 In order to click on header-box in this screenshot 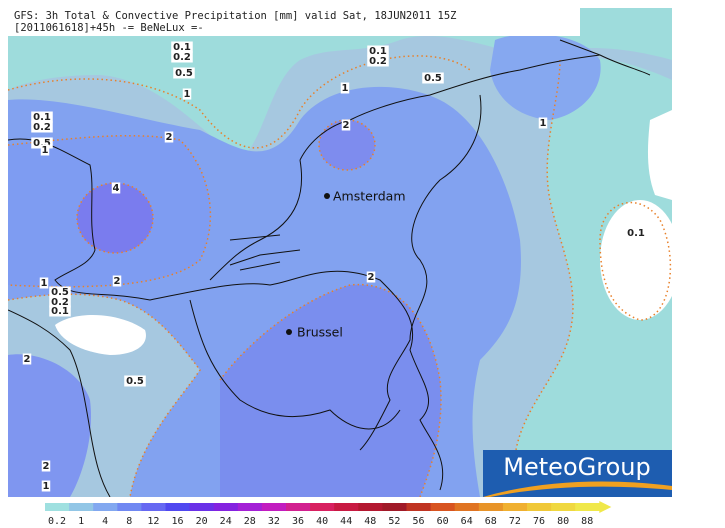, I will do `click(294, 22)`.